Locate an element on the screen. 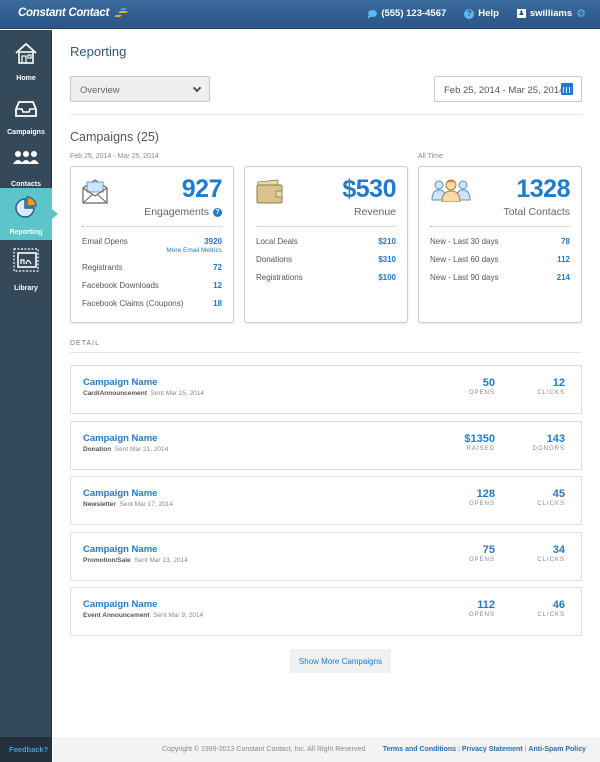  contacts-group-icon is located at coordinates (451, 190).